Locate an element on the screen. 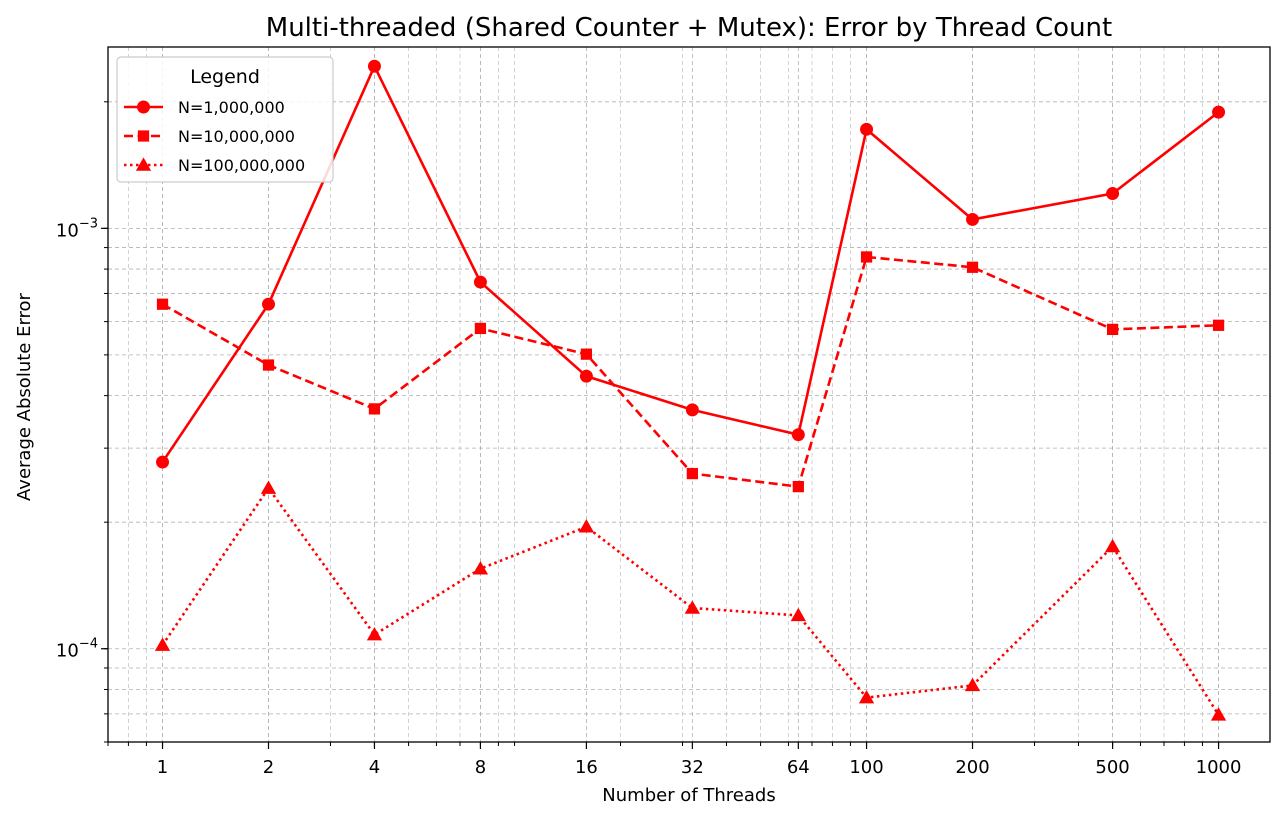 The width and height of the screenshot is (1284, 820). legend-box is located at coordinates (225, 119).